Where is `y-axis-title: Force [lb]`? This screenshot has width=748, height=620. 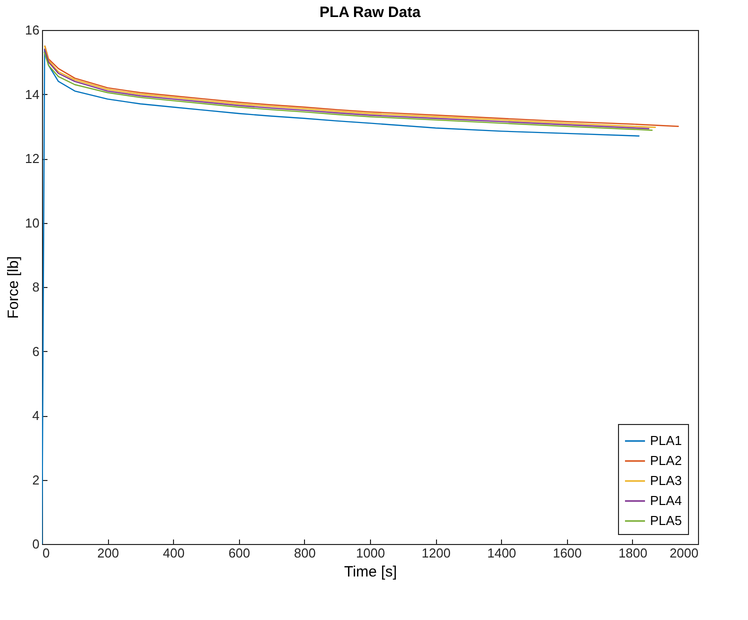 y-axis-title: Force [lb] is located at coordinates (13, 287).